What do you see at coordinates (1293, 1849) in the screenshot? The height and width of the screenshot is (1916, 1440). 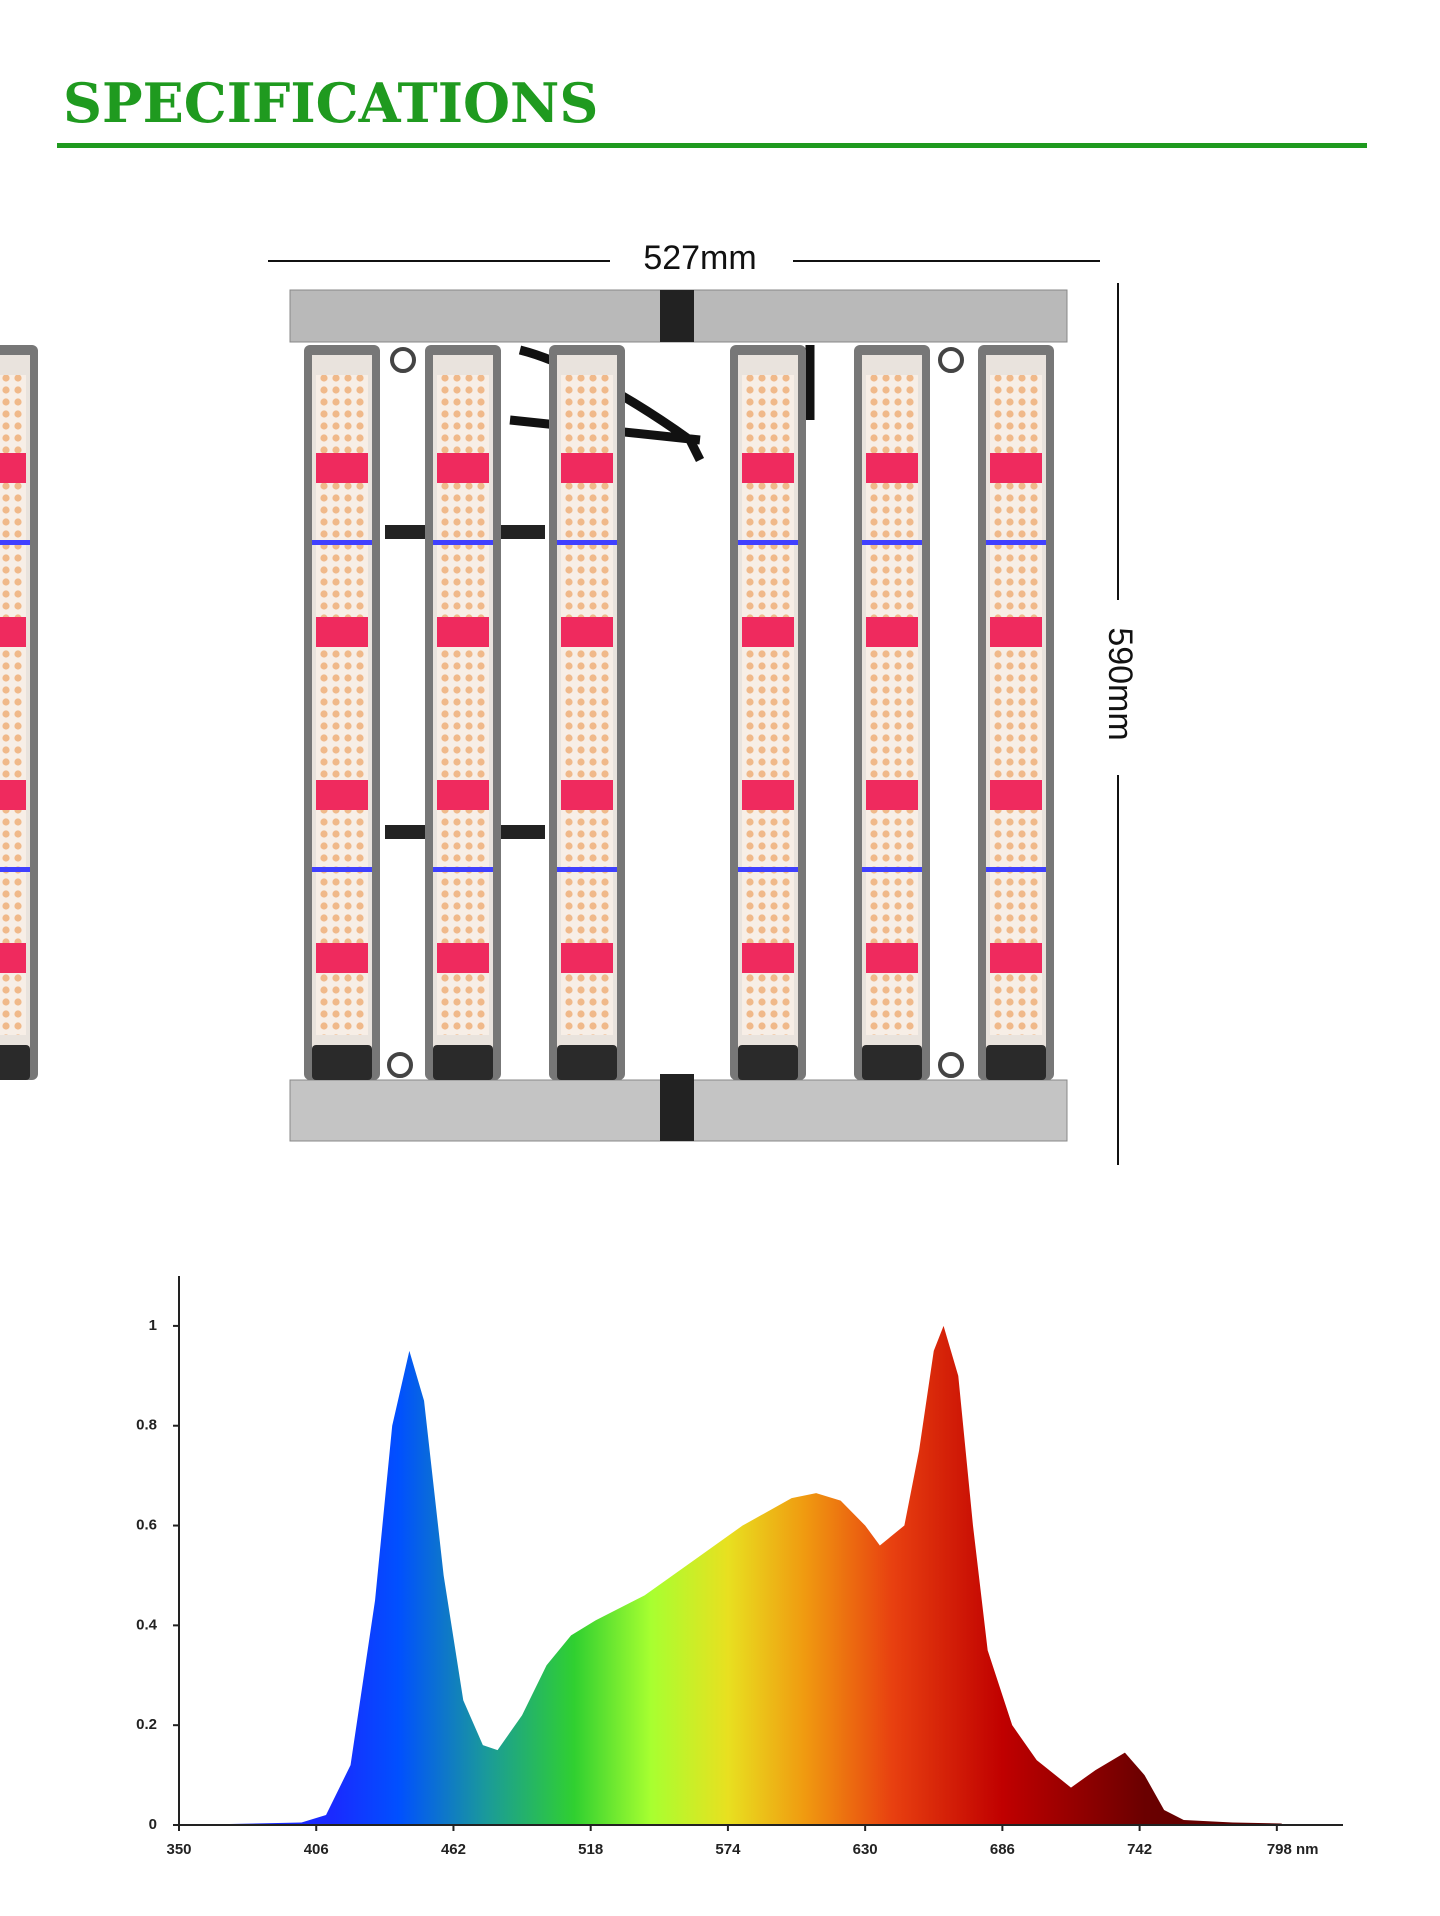 I see `x-tick-label: 798 nm` at bounding box center [1293, 1849].